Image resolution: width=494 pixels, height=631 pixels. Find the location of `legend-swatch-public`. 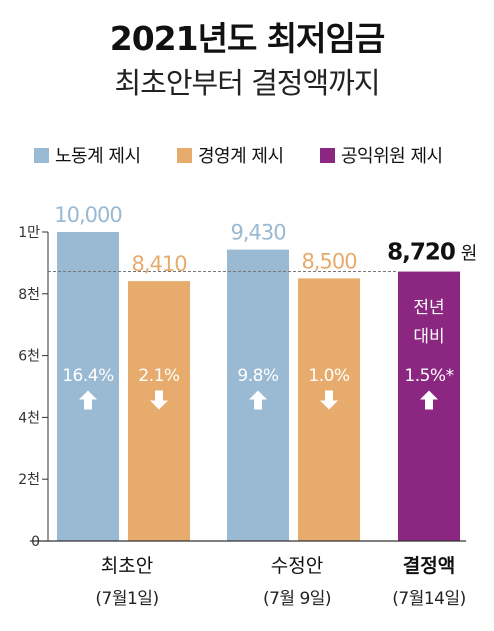

legend-swatch-public is located at coordinates (327, 155).